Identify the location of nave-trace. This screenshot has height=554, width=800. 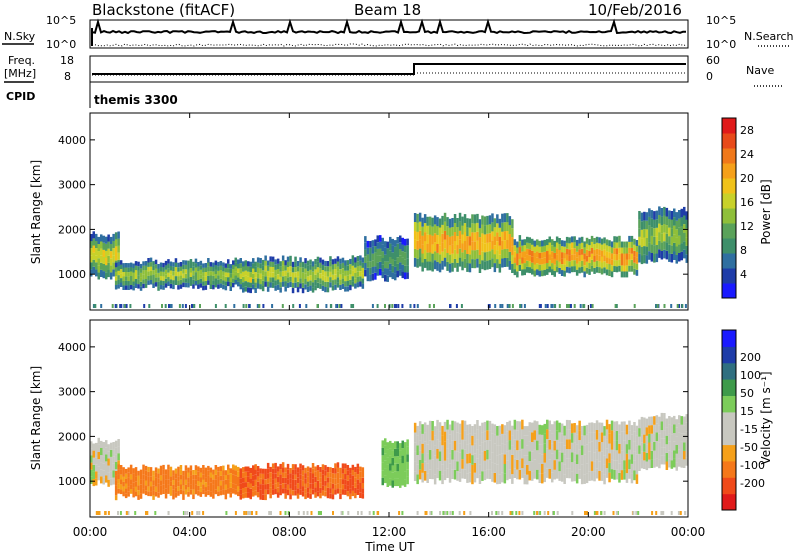
(389, 74).